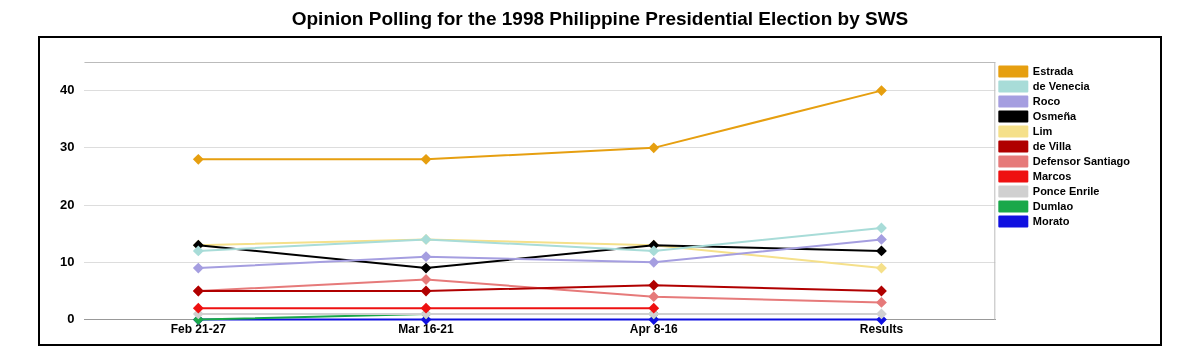 This screenshot has height=360, width=1200. Describe the element at coordinates (1052, 145) in the screenshot. I see `legend-label: de Villa` at that location.